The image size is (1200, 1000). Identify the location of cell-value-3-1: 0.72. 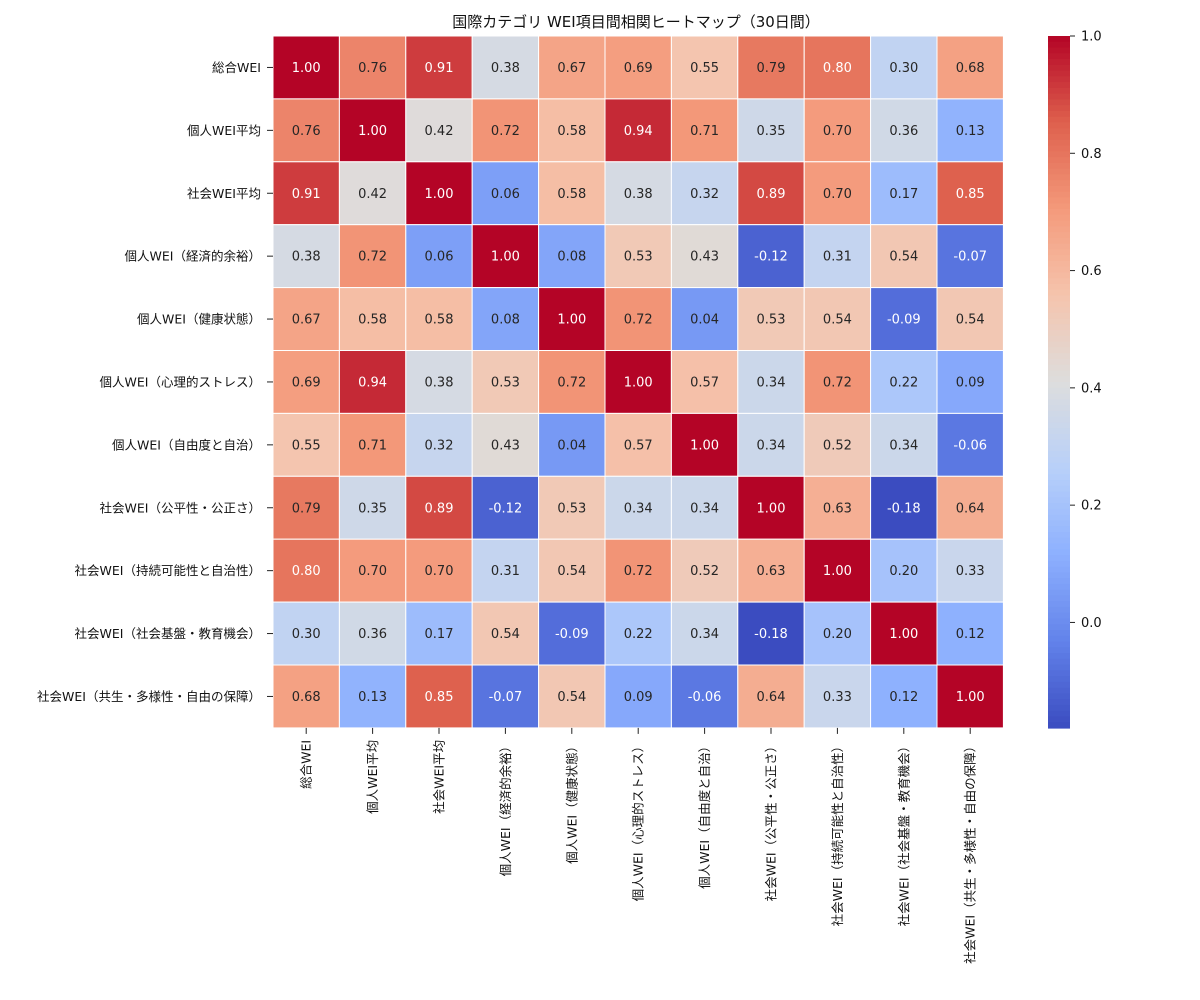
(372, 257).